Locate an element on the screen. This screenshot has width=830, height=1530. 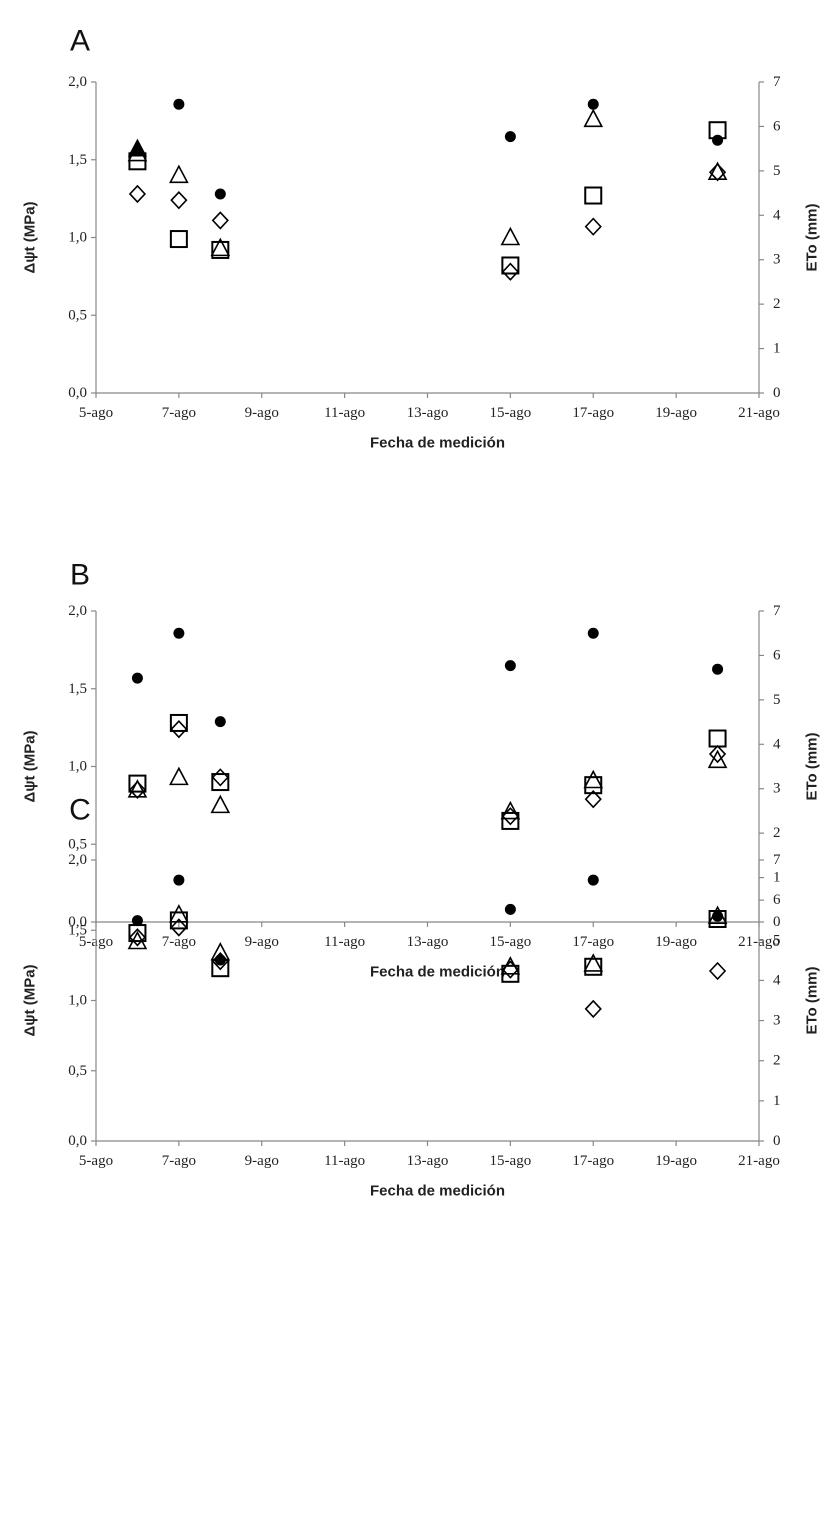
panel-letter: A is located at coordinates (80, 41).